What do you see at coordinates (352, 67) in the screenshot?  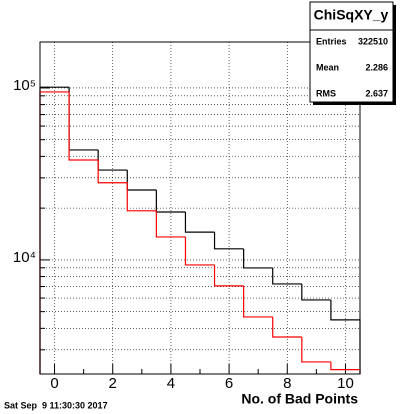 I see `stats-rows: Entries 322510 Mean 2.286 RMS 2.637` at bounding box center [352, 67].